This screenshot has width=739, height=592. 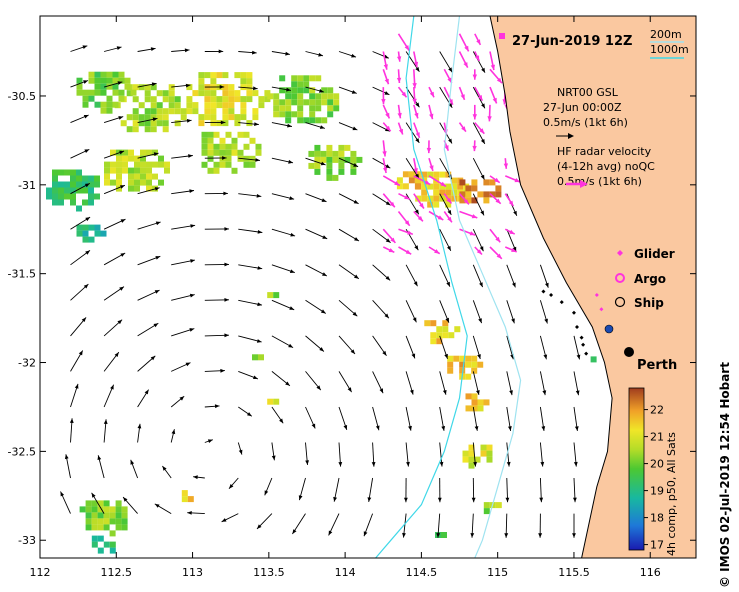 I want to click on model-legend-line-1: NRT00 GSL, so click(x=588, y=92).